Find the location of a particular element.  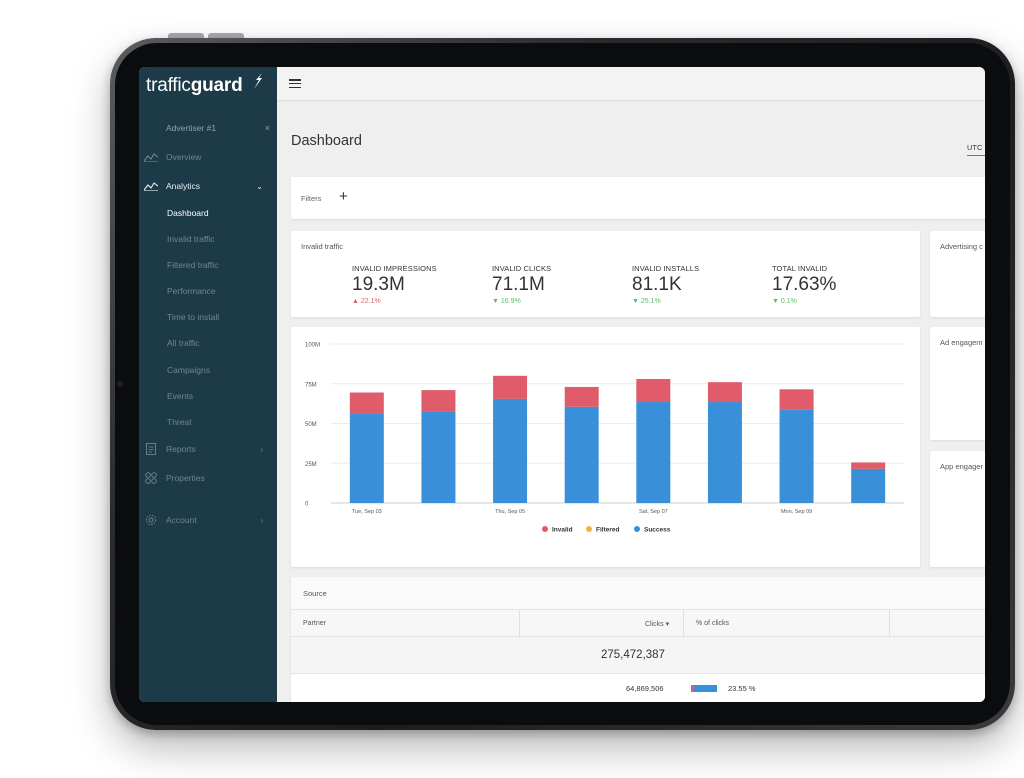

kpi-invalid-impressions: INVALID IMPRESSIONS 19.3M ▲ 22.1% is located at coordinates (394, 284).